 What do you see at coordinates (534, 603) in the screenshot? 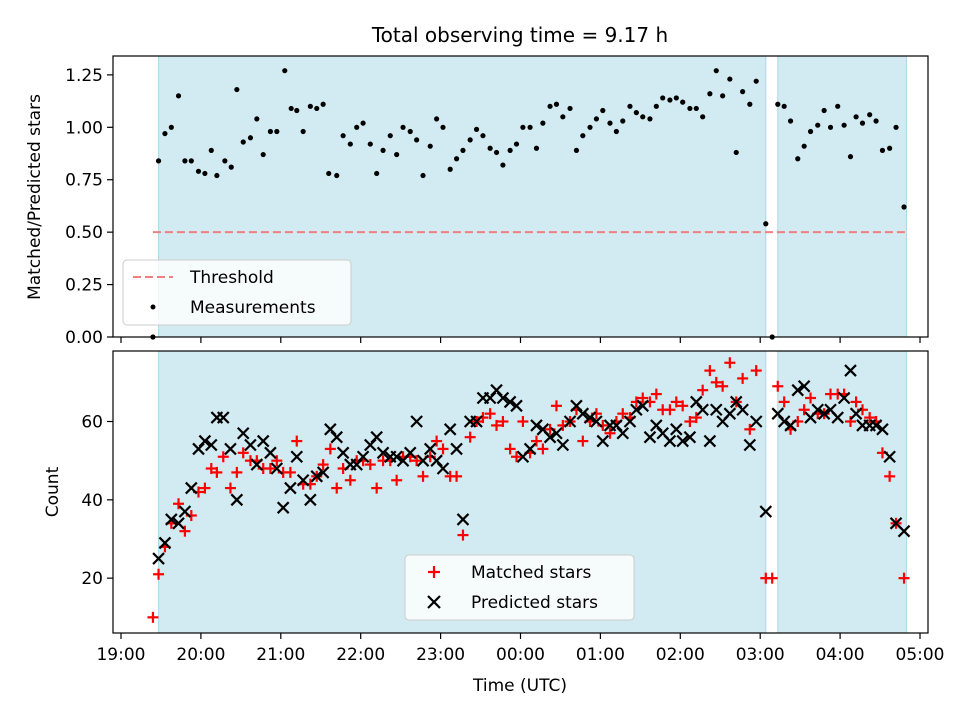
I see `legend-predicted-label: Predicted stars` at bounding box center [534, 603].